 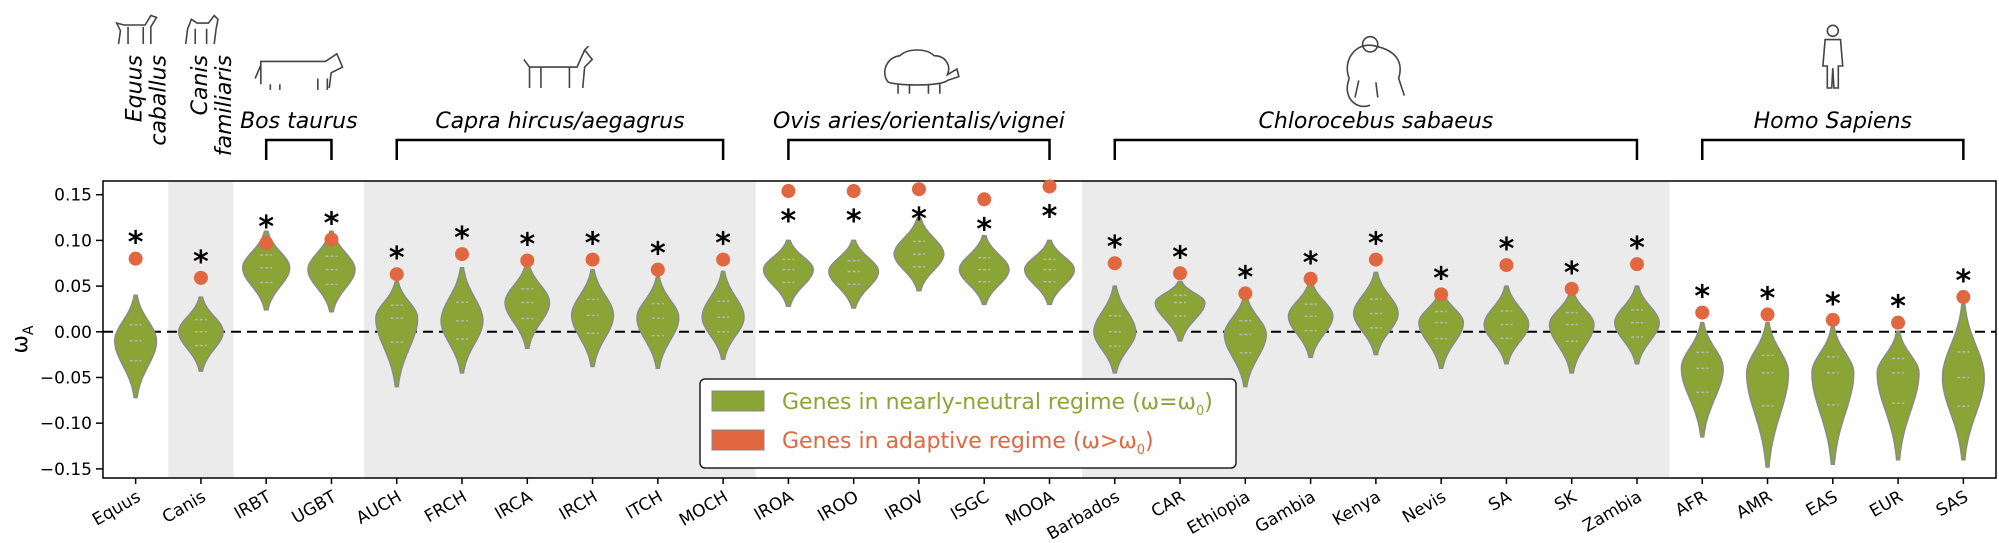 I want to click on x-tick-label-eas: EAS, so click(x=1822, y=504).